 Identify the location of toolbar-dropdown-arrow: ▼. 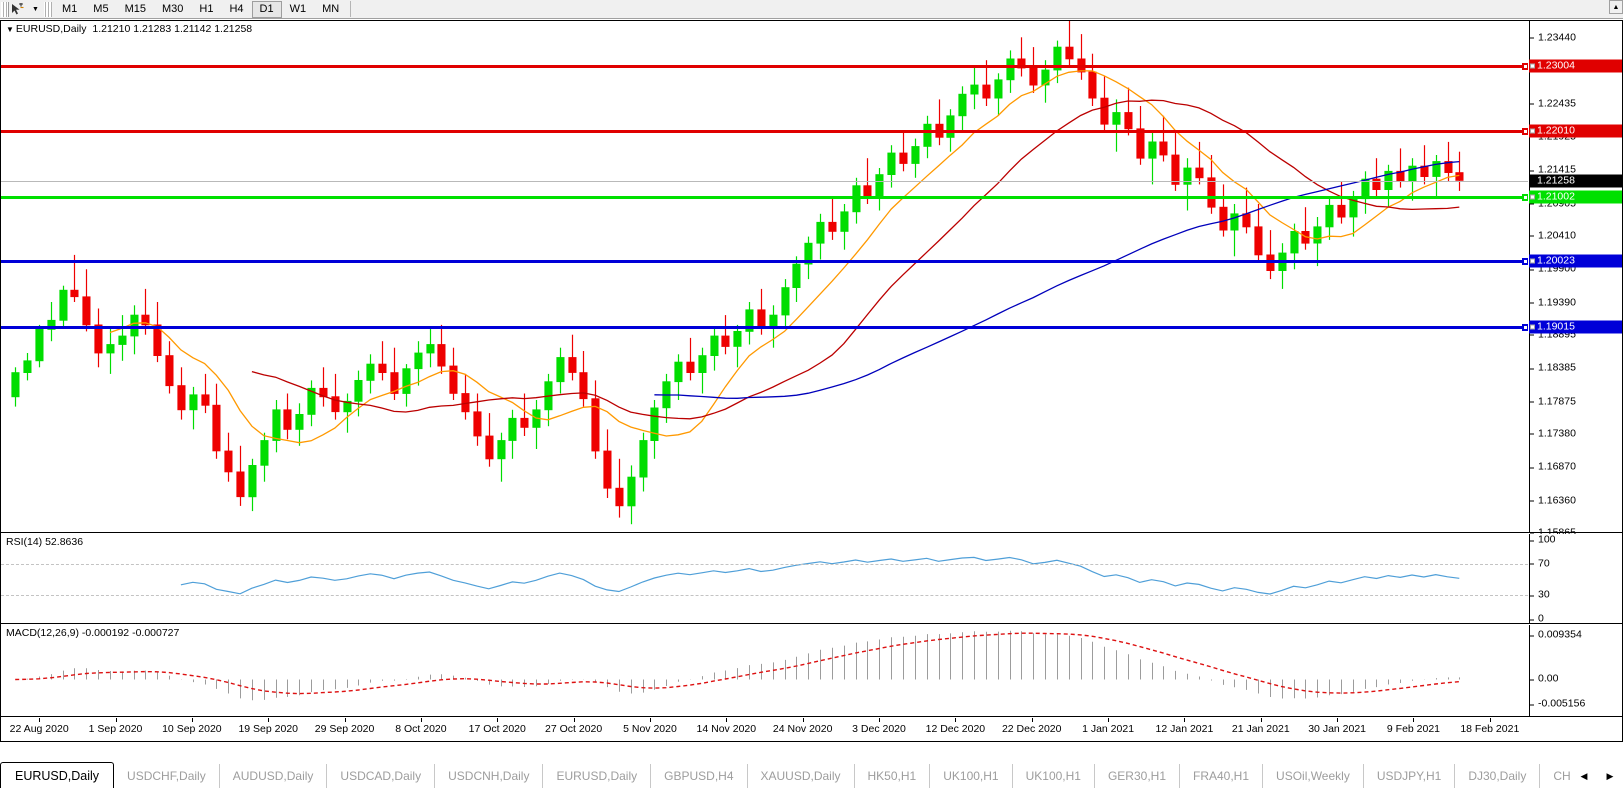
(35, 9).